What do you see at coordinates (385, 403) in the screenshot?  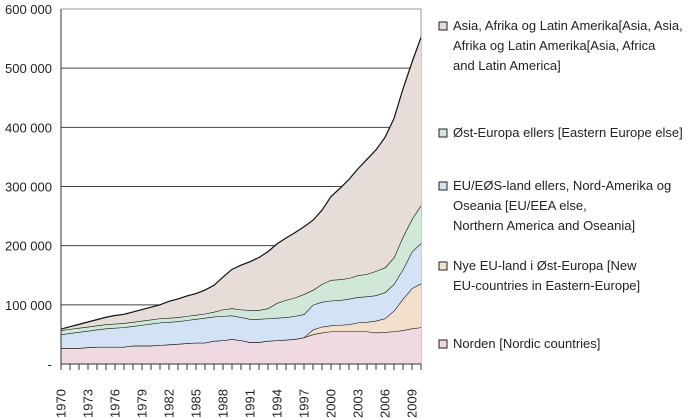 I see `x-tick-label: 2006` at bounding box center [385, 403].